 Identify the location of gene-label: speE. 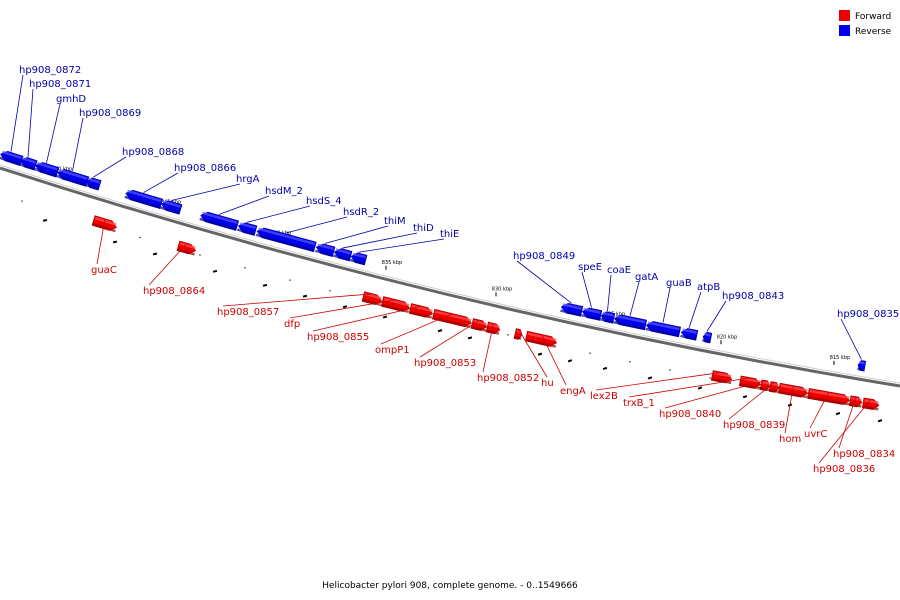
(590, 267).